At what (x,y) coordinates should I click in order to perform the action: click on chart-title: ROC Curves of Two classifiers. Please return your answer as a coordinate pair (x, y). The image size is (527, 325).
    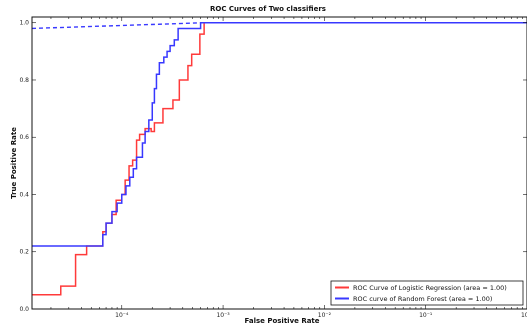
    Looking at the image, I should click on (268, 9).